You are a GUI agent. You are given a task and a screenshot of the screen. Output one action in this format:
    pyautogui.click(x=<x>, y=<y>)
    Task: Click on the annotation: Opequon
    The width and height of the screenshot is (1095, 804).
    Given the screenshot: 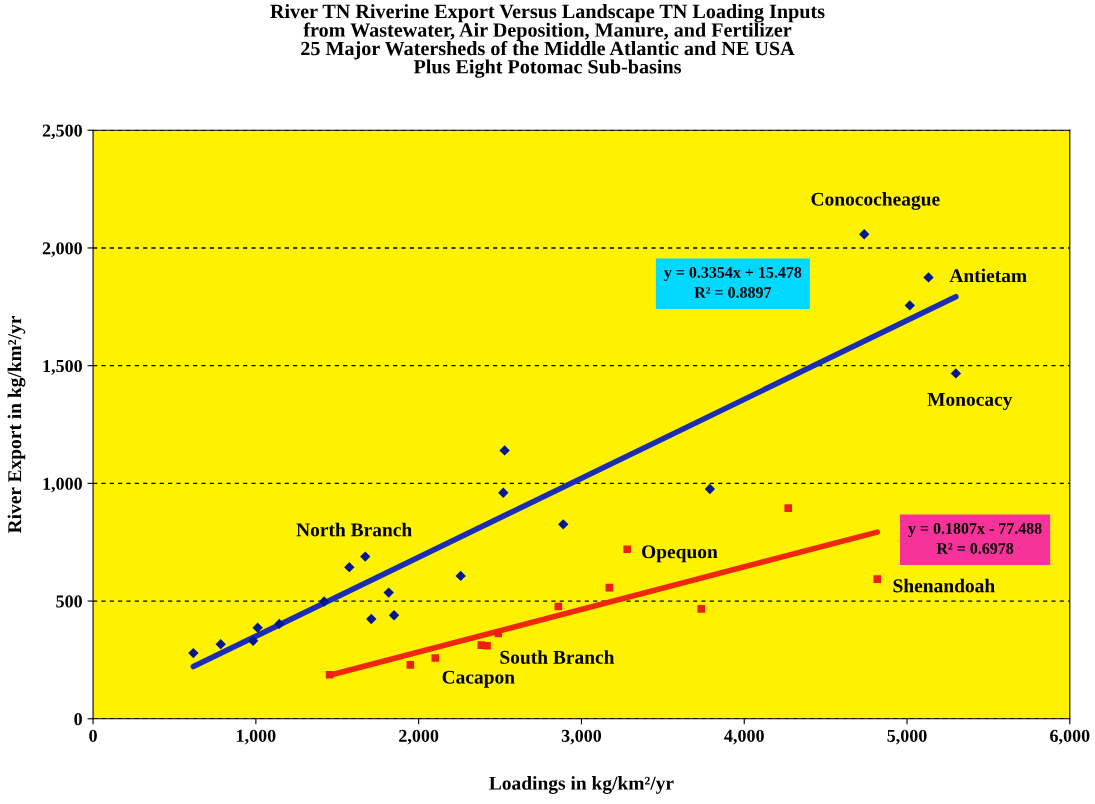 What is the action you would take?
    pyautogui.click(x=680, y=554)
    